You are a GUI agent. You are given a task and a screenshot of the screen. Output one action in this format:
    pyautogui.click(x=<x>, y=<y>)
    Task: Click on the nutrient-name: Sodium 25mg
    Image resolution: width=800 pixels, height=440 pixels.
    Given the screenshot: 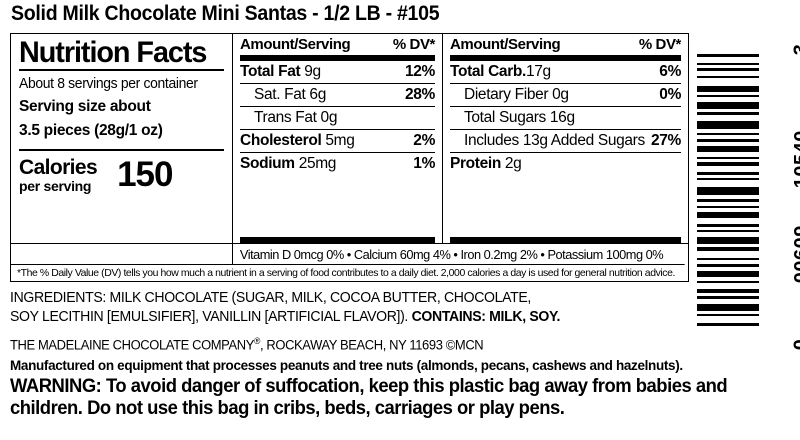 What is the action you would take?
    pyautogui.click(x=288, y=163)
    